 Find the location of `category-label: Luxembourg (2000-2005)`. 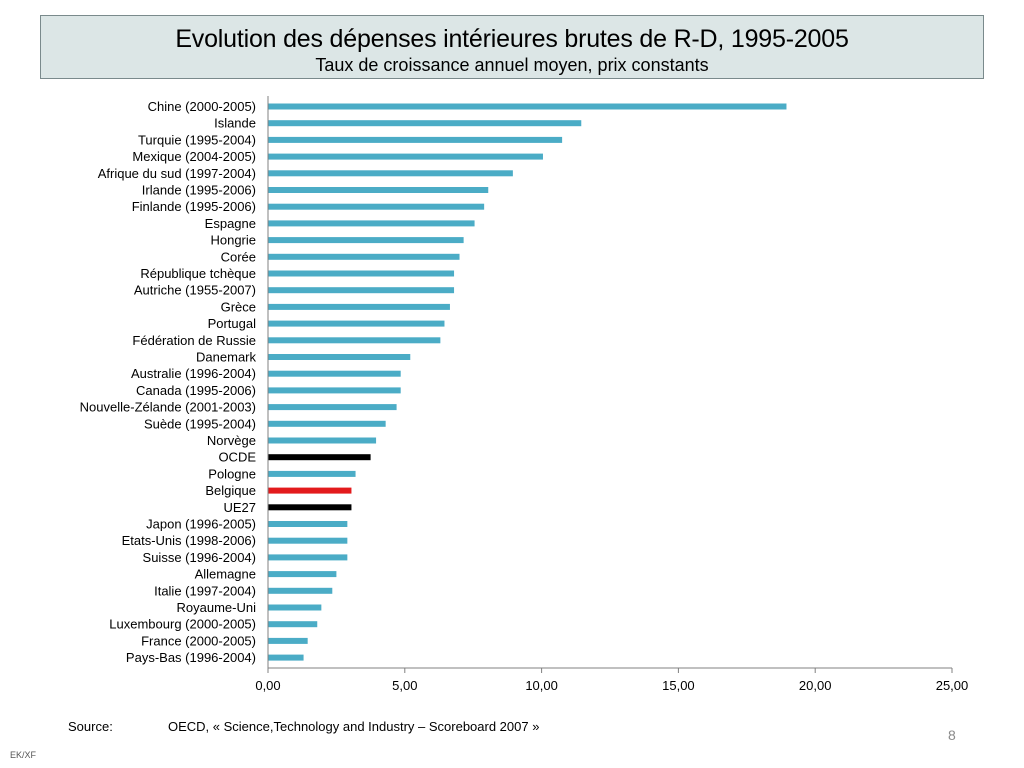

category-label: Luxembourg (2000-2005) is located at coordinates (182, 624).